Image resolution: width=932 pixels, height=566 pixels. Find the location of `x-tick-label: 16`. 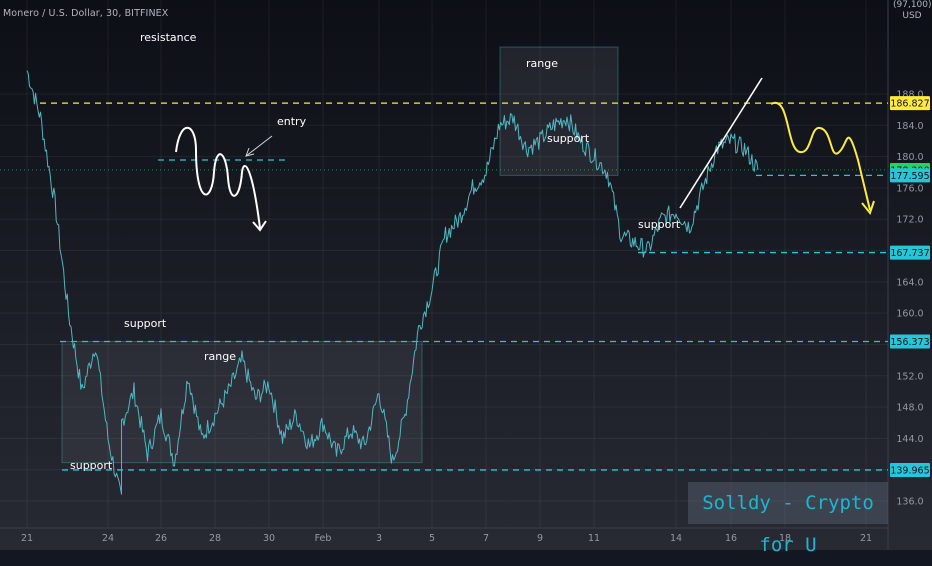

x-tick-label: 16 is located at coordinates (731, 538).